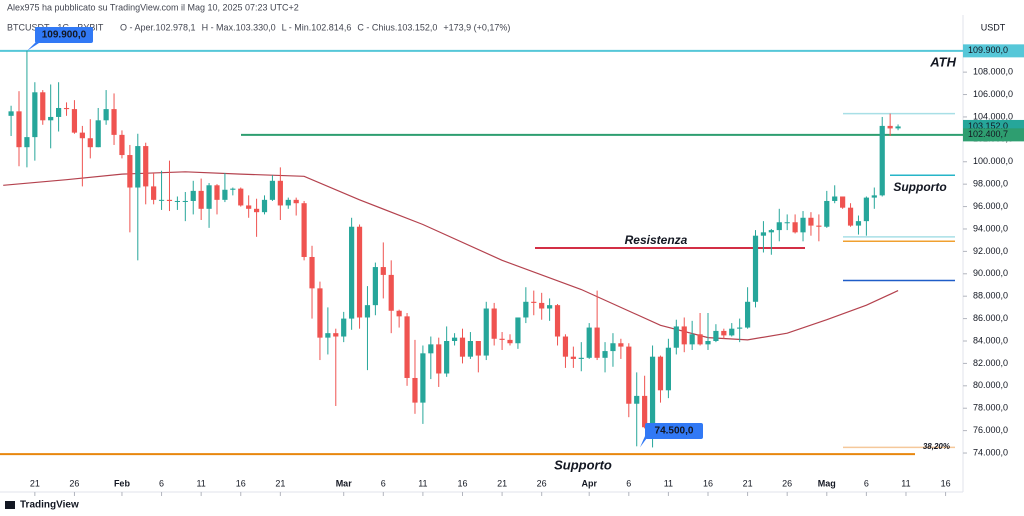  I want to click on callout-label: 109.900,0, so click(64, 35).